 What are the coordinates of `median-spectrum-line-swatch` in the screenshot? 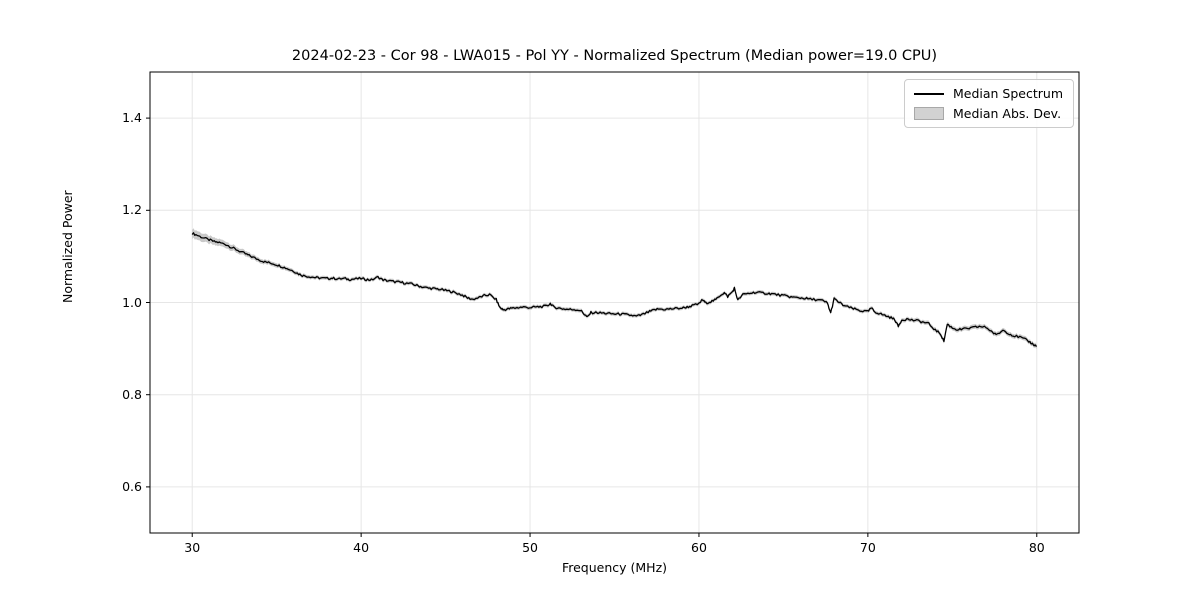 It's located at (928, 93).